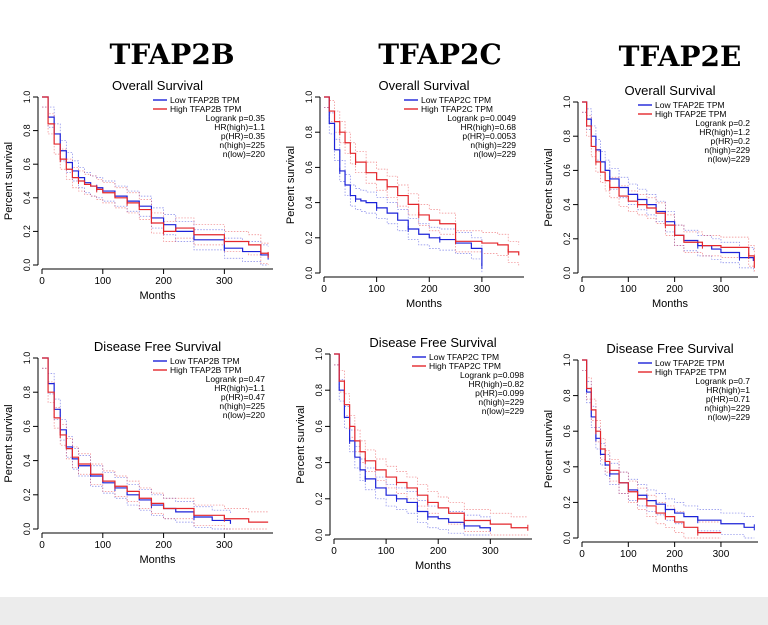  What do you see at coordinates (172, 54) in the screenshot?
I see `column-header-tfap2b: TFAP2B` at bounding box center [172, 54].